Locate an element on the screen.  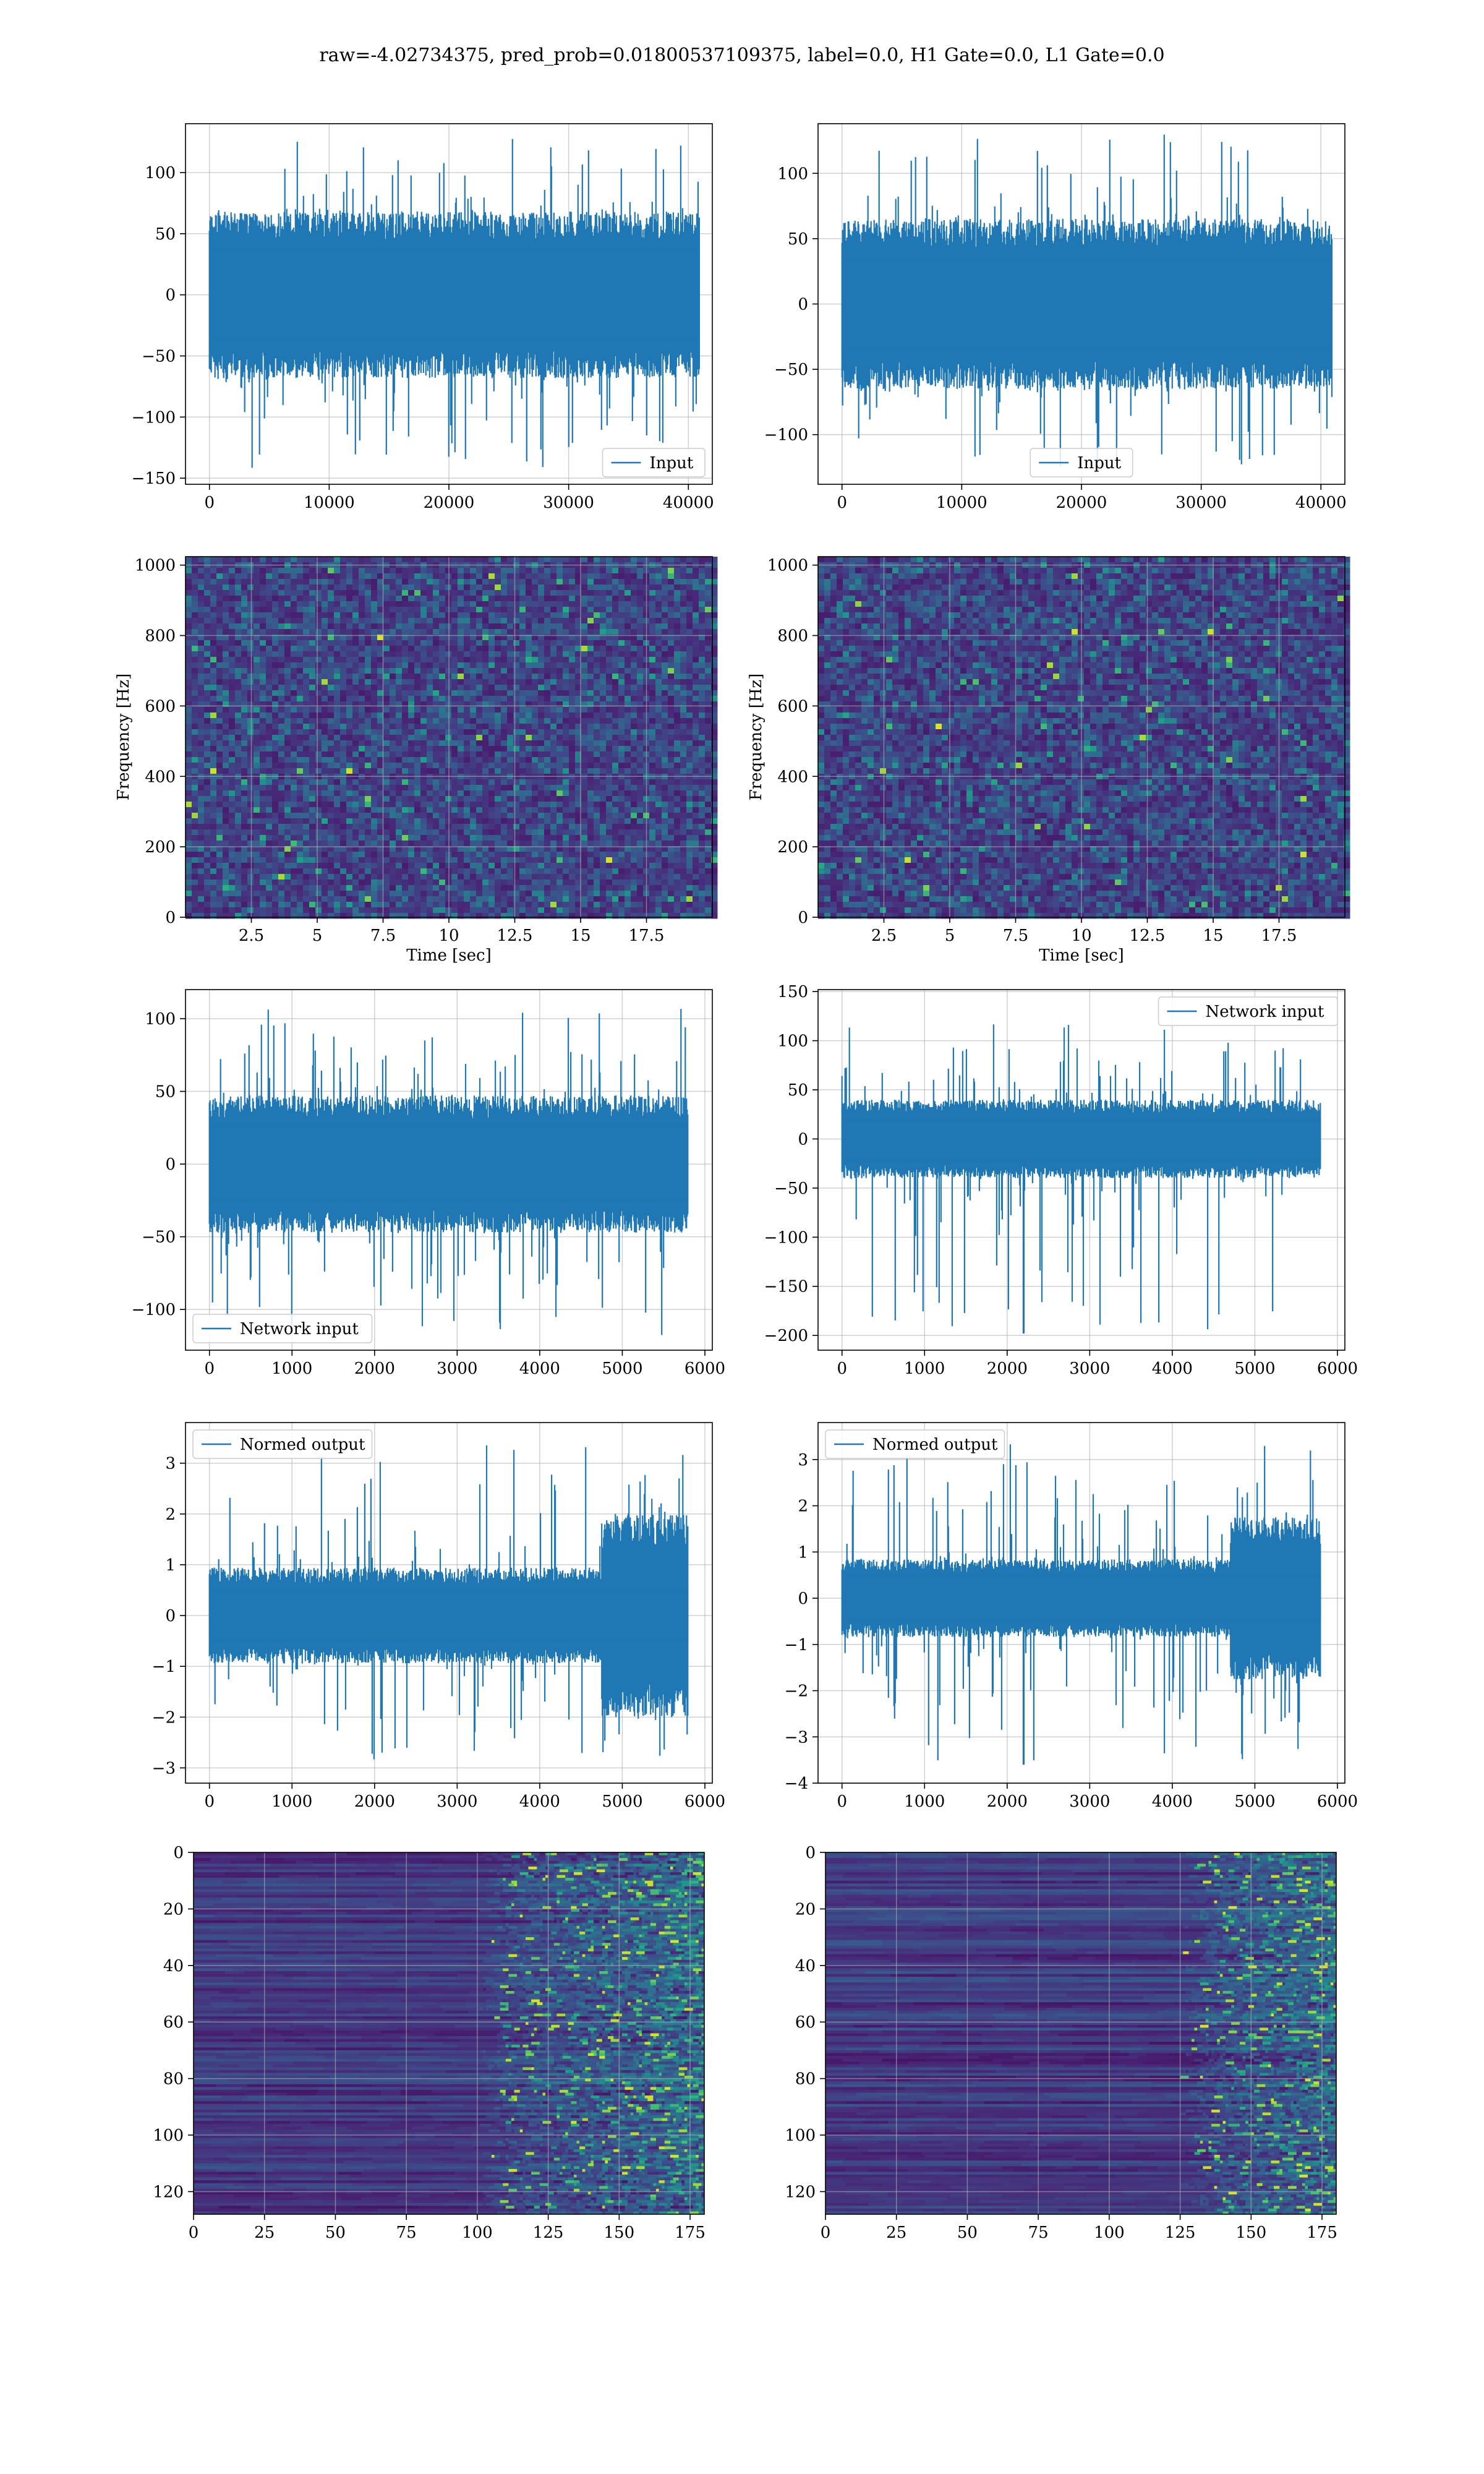
x-tick-label: 2.5 is located at coordinates (251, 936).